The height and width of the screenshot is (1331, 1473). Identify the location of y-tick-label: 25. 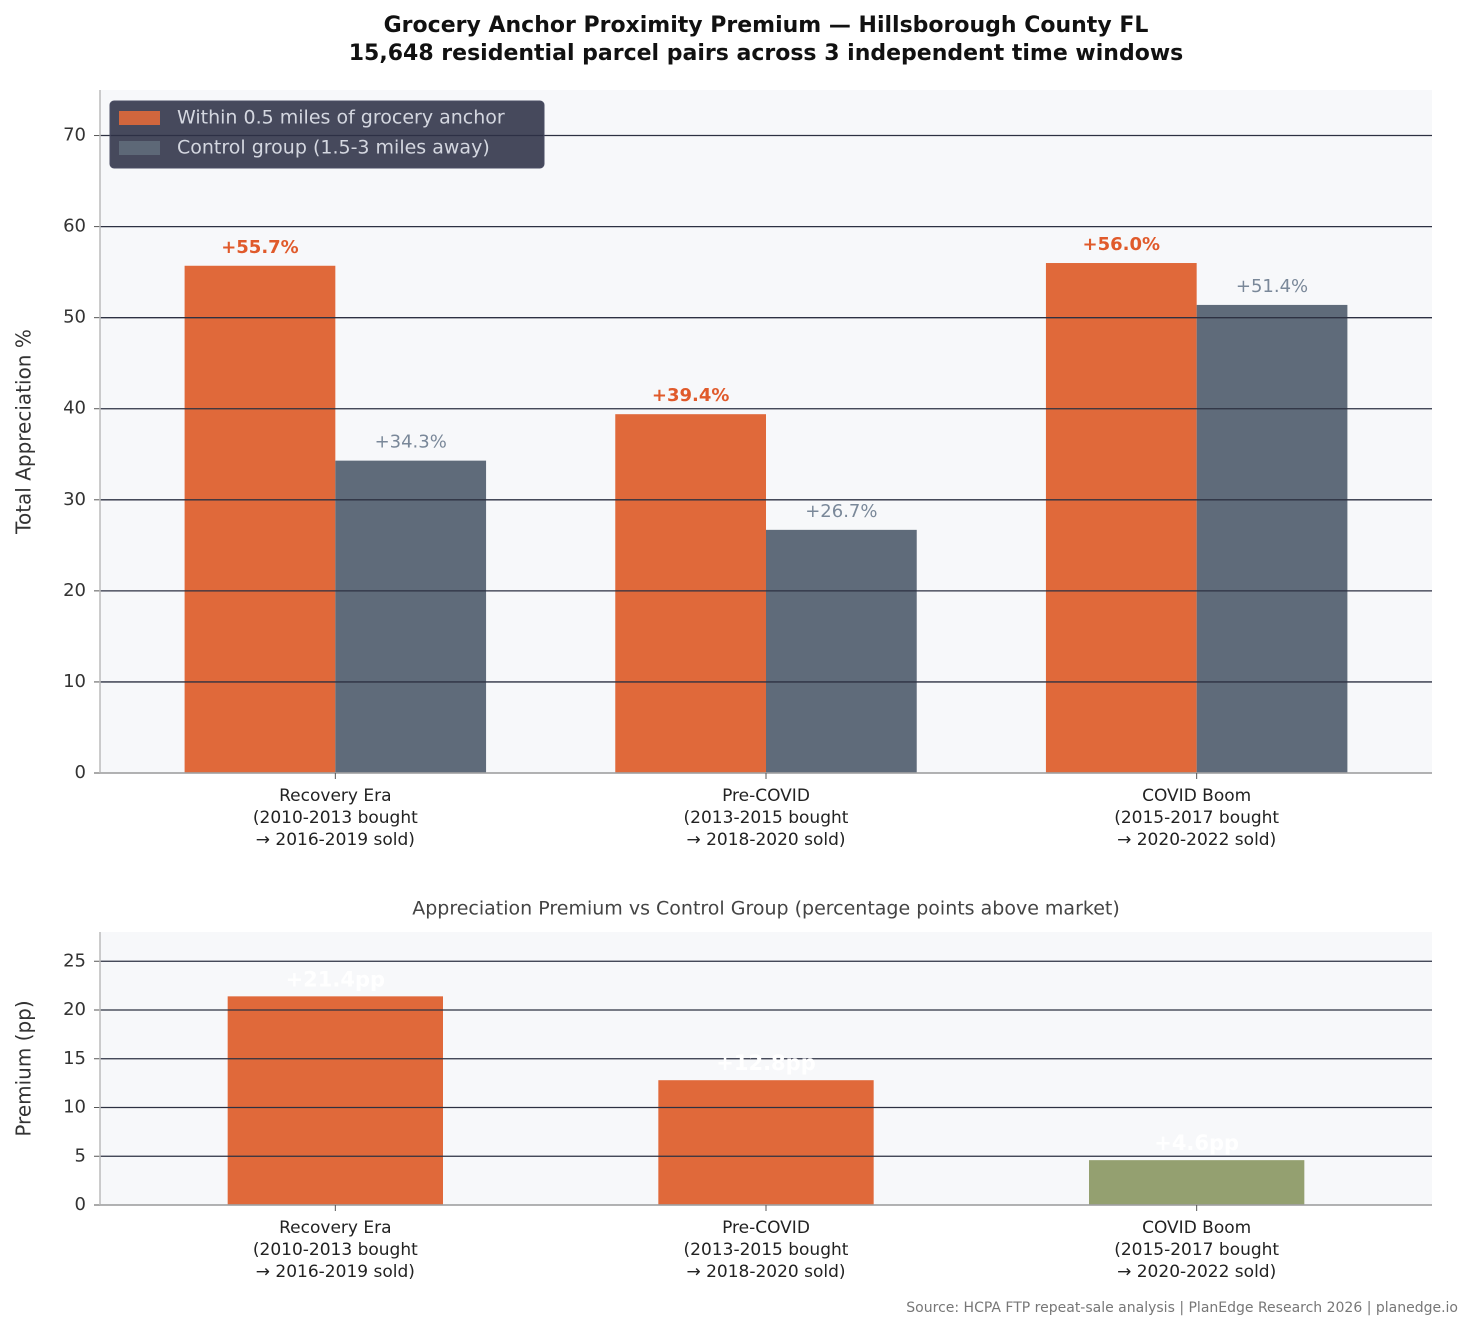
(74, 960).